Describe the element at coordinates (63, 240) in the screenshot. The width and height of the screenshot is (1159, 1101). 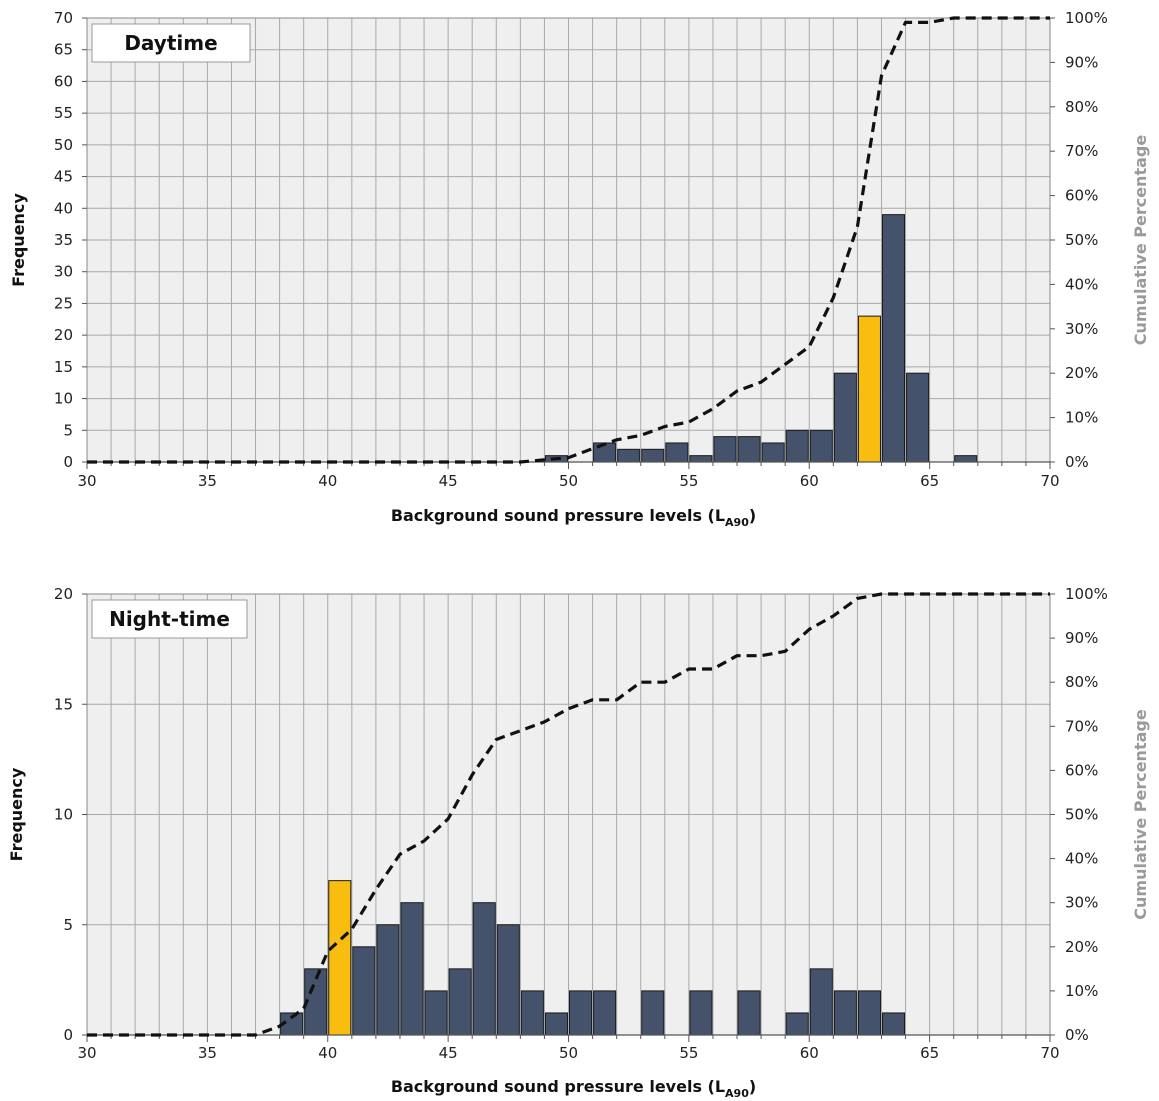
I see `y-tick-label: 35` at that location.